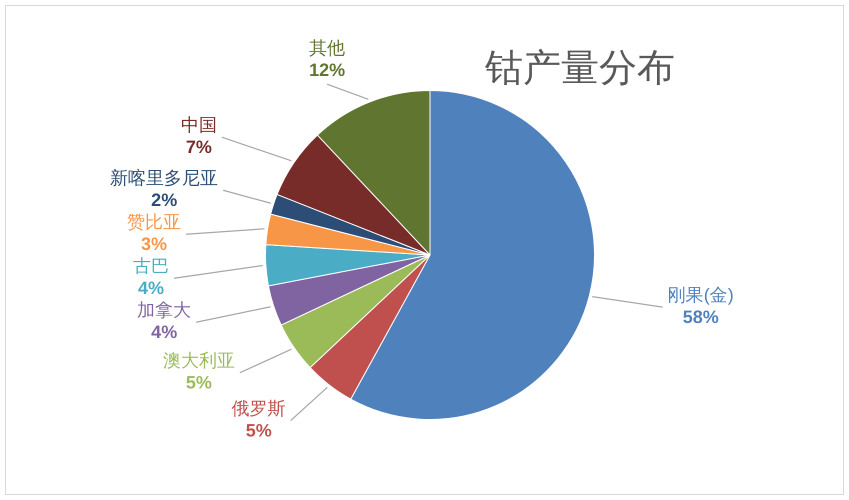  What do you see at coordinates (198, 125) in the screenshot?
I see `slice-label: 中国` at bounding box center [198, 125].